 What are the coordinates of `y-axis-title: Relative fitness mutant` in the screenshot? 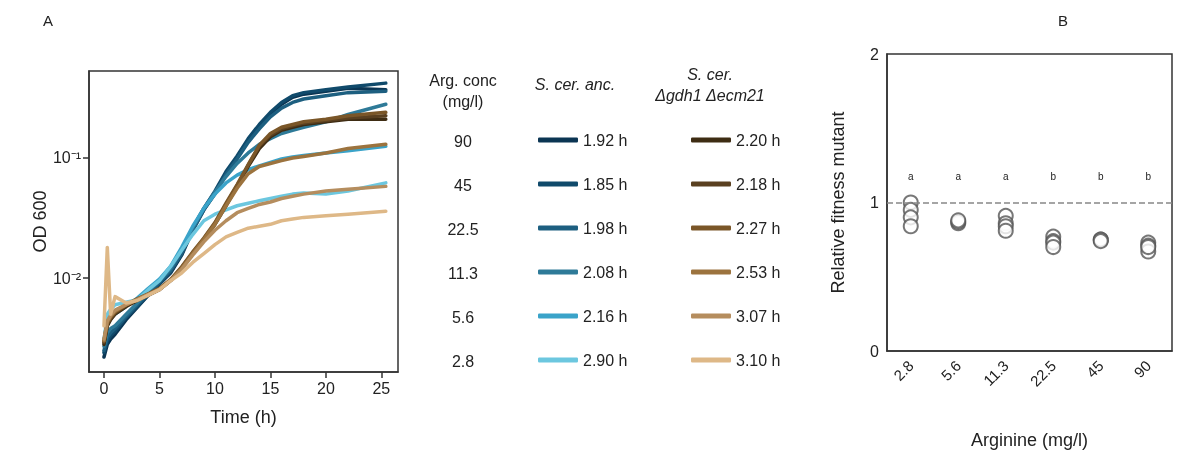 It's located at (838, 202).